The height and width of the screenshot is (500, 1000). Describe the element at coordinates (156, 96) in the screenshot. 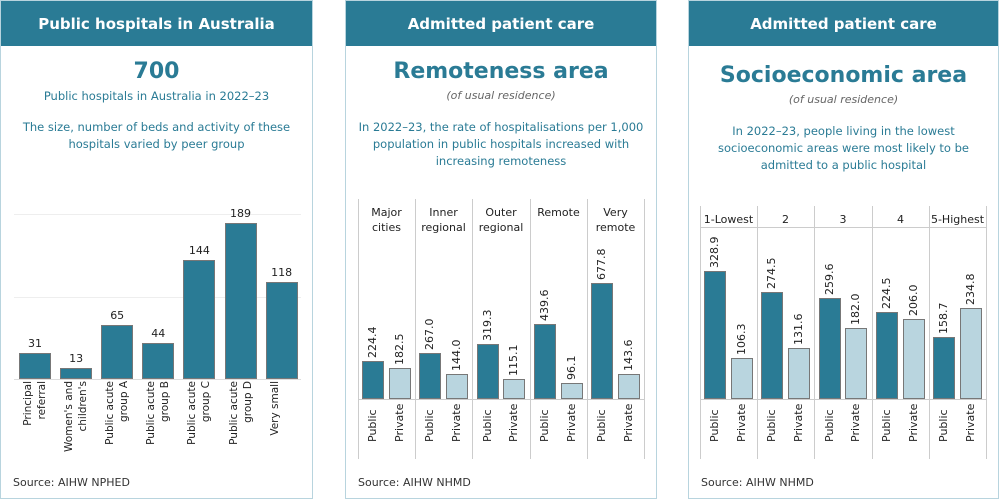

I see `hospital-count-label: Public hospitals in Australia in 2022–23` at that location.